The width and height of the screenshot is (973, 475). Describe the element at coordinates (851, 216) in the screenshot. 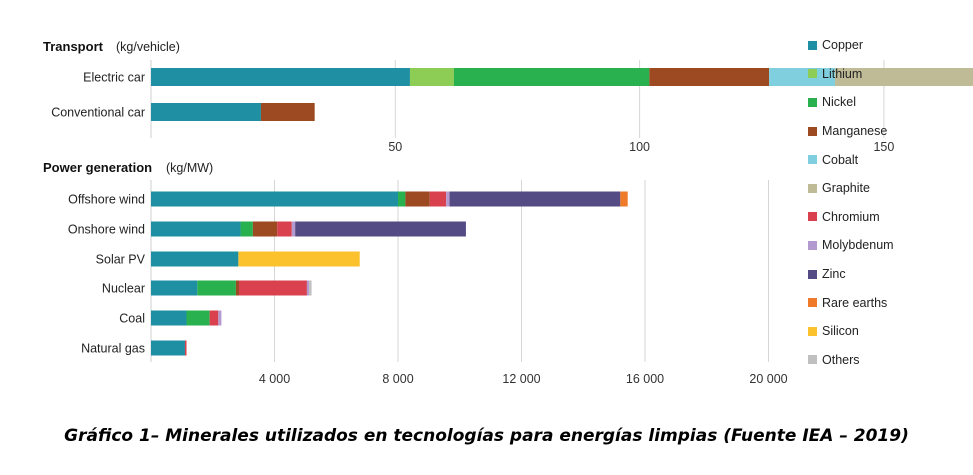

I see `legend-label: Chromium` at that location.